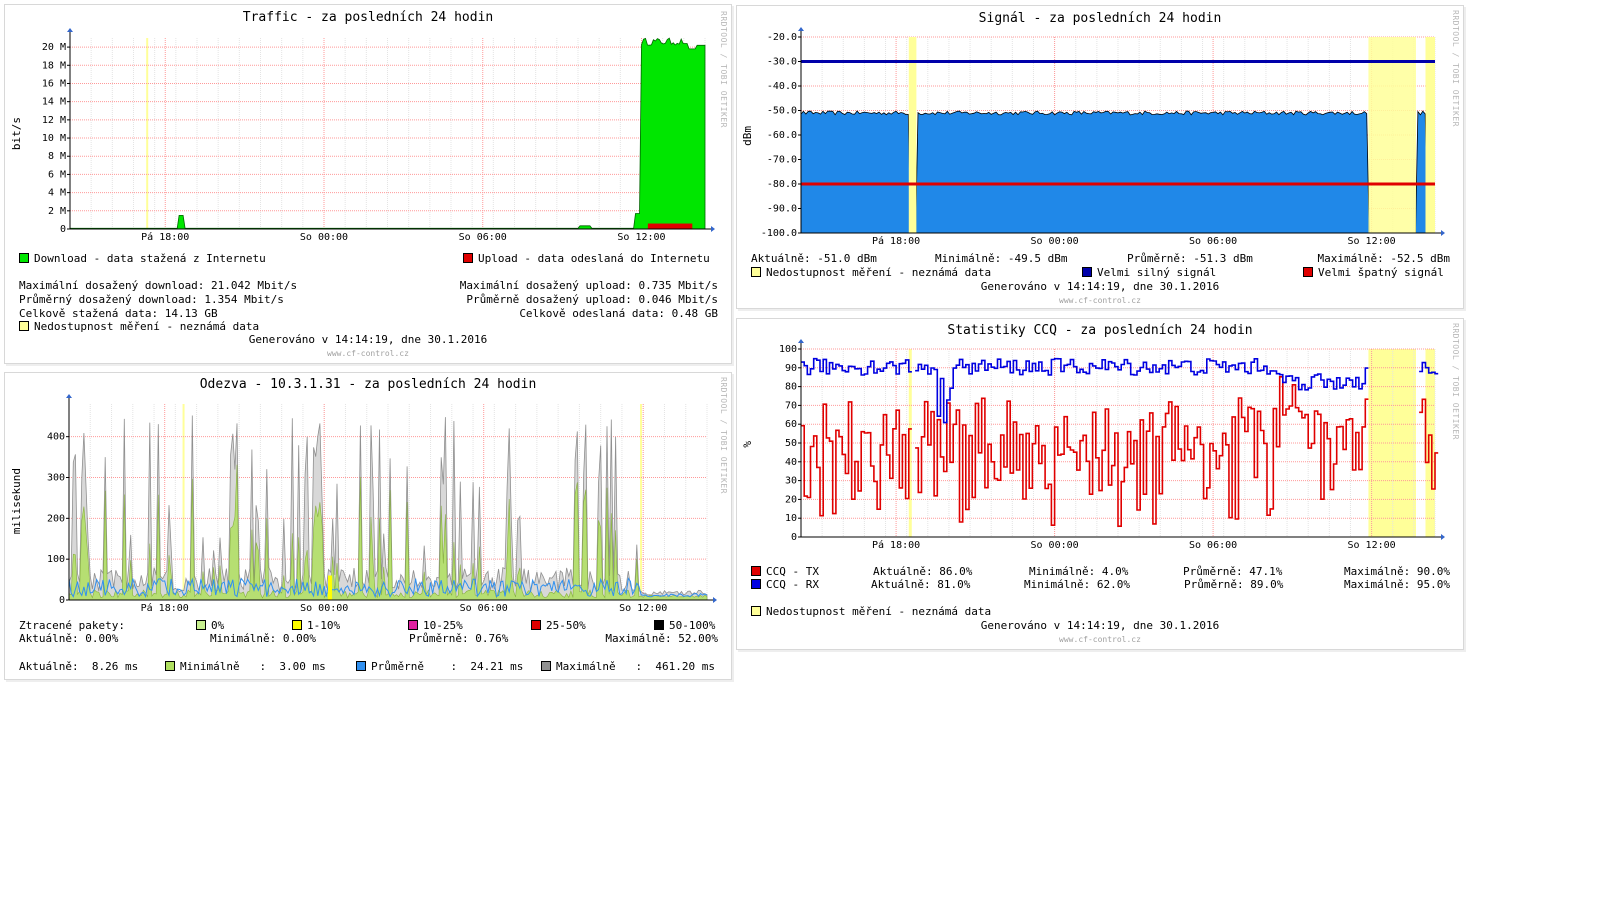 This screenshot has width=1600, height=900. What do you see at coordinates (588, 285) in the screenshot?
I see `traffic-max-up: Maximální dosažený upload: 0.735 Mbit/s` at bounding box center [588, 285].